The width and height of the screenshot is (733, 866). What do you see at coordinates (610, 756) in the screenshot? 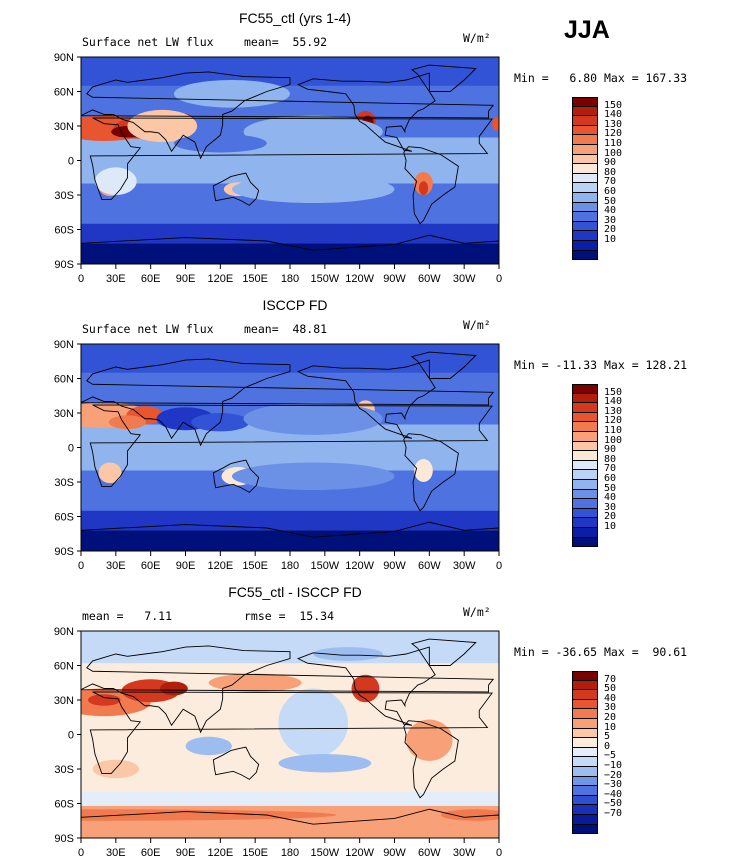
I see `colorbar-label: −5` at bounding box center [610, 756].